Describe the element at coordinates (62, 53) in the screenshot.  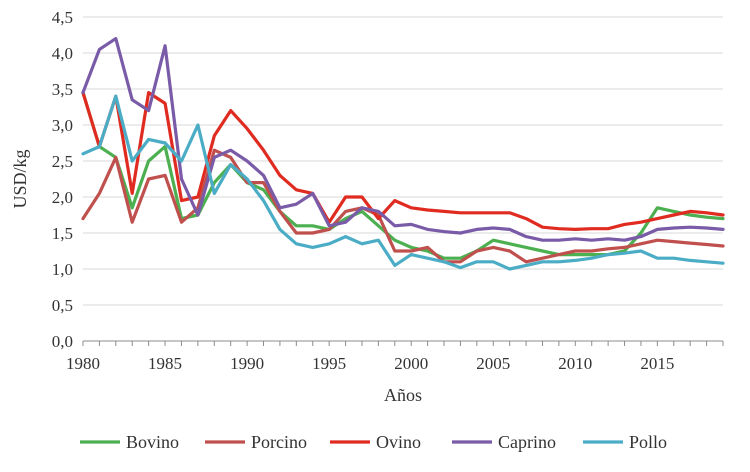
I see `y-tick-label: 4,0` at that location.